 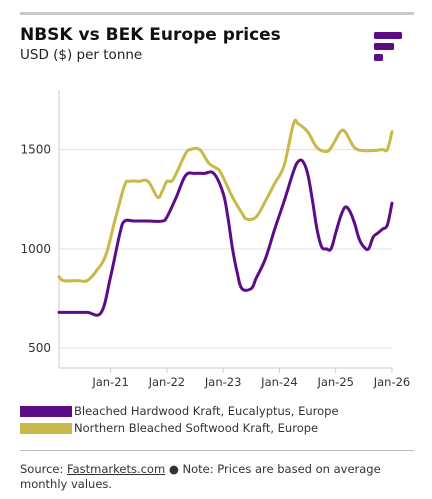 I want to click on chart-title: NBSK vs BEK Europe prices, so click(x=150, y=35).